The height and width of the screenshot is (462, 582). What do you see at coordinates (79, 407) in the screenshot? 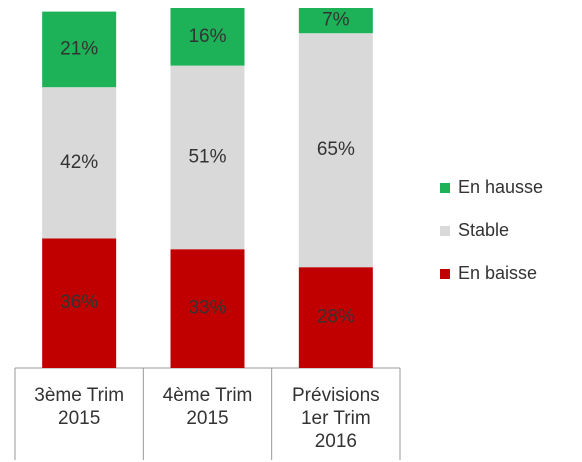
I see `x-tick-label: 3ème Trim 2015` at bounding box center [79, 407].